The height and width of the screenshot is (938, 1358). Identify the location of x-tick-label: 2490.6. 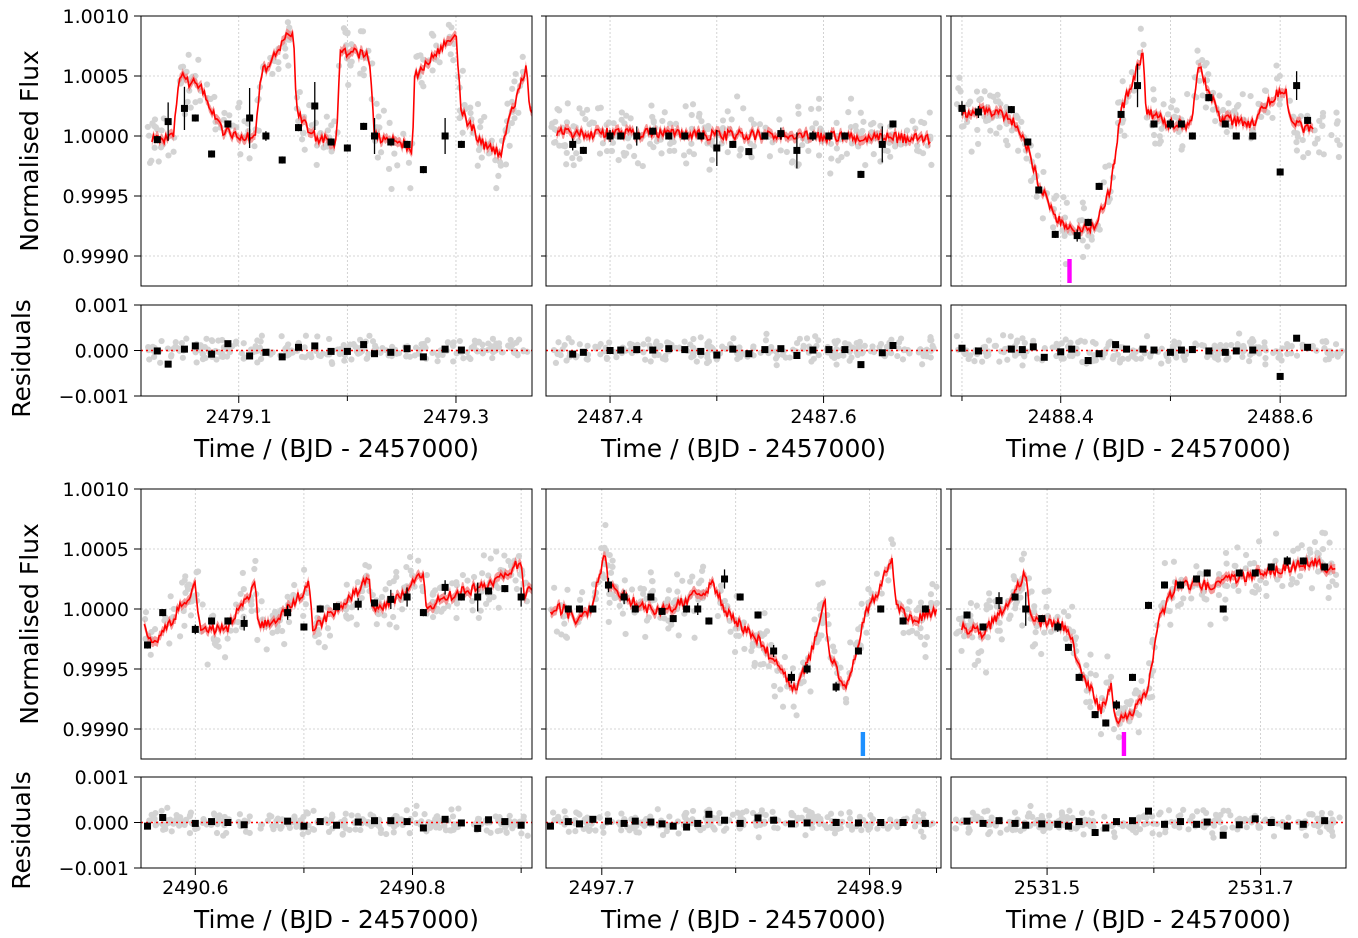
(195, 888).